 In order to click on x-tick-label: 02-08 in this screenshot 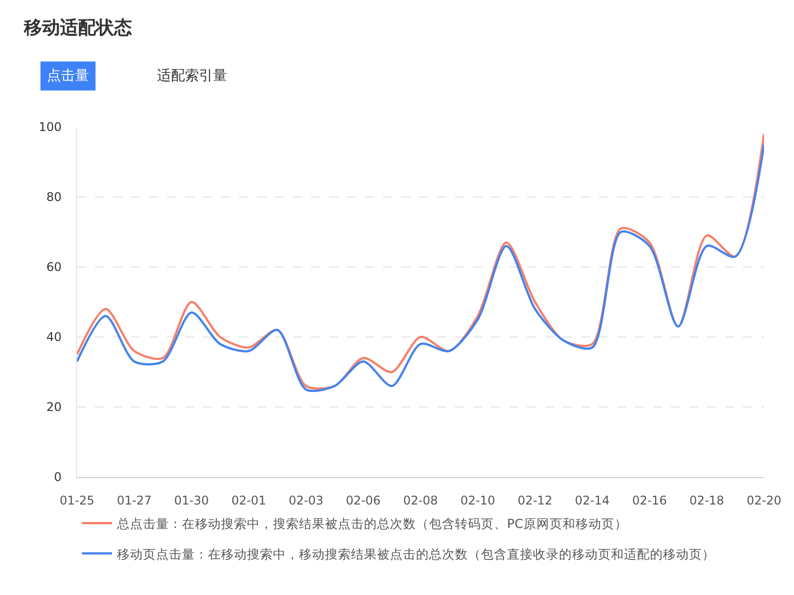, I will do `click(420, 500)`.